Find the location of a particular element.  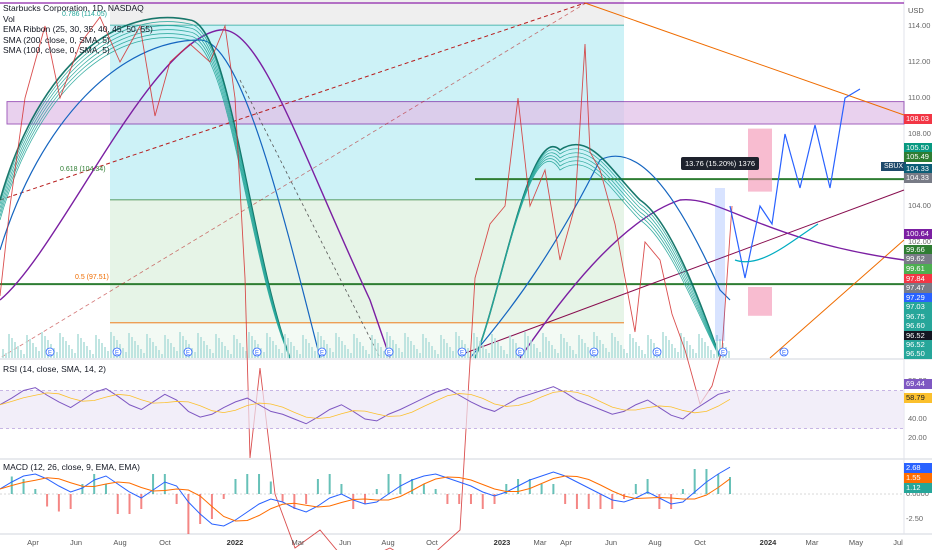

trend-up-orange is located at coordinates (837, 299).